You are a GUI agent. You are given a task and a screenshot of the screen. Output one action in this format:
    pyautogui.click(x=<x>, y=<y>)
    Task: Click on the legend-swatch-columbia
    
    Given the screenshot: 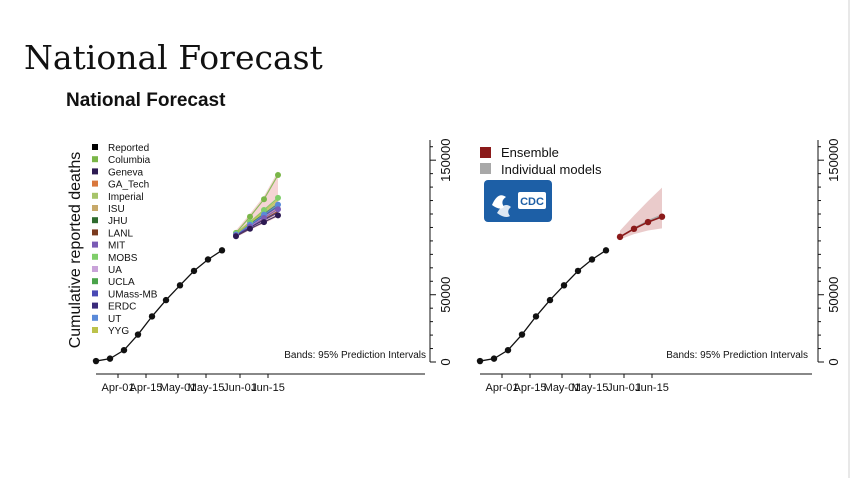 What is the action you would take?
    pyautogui.click(x=95, y=159)
    